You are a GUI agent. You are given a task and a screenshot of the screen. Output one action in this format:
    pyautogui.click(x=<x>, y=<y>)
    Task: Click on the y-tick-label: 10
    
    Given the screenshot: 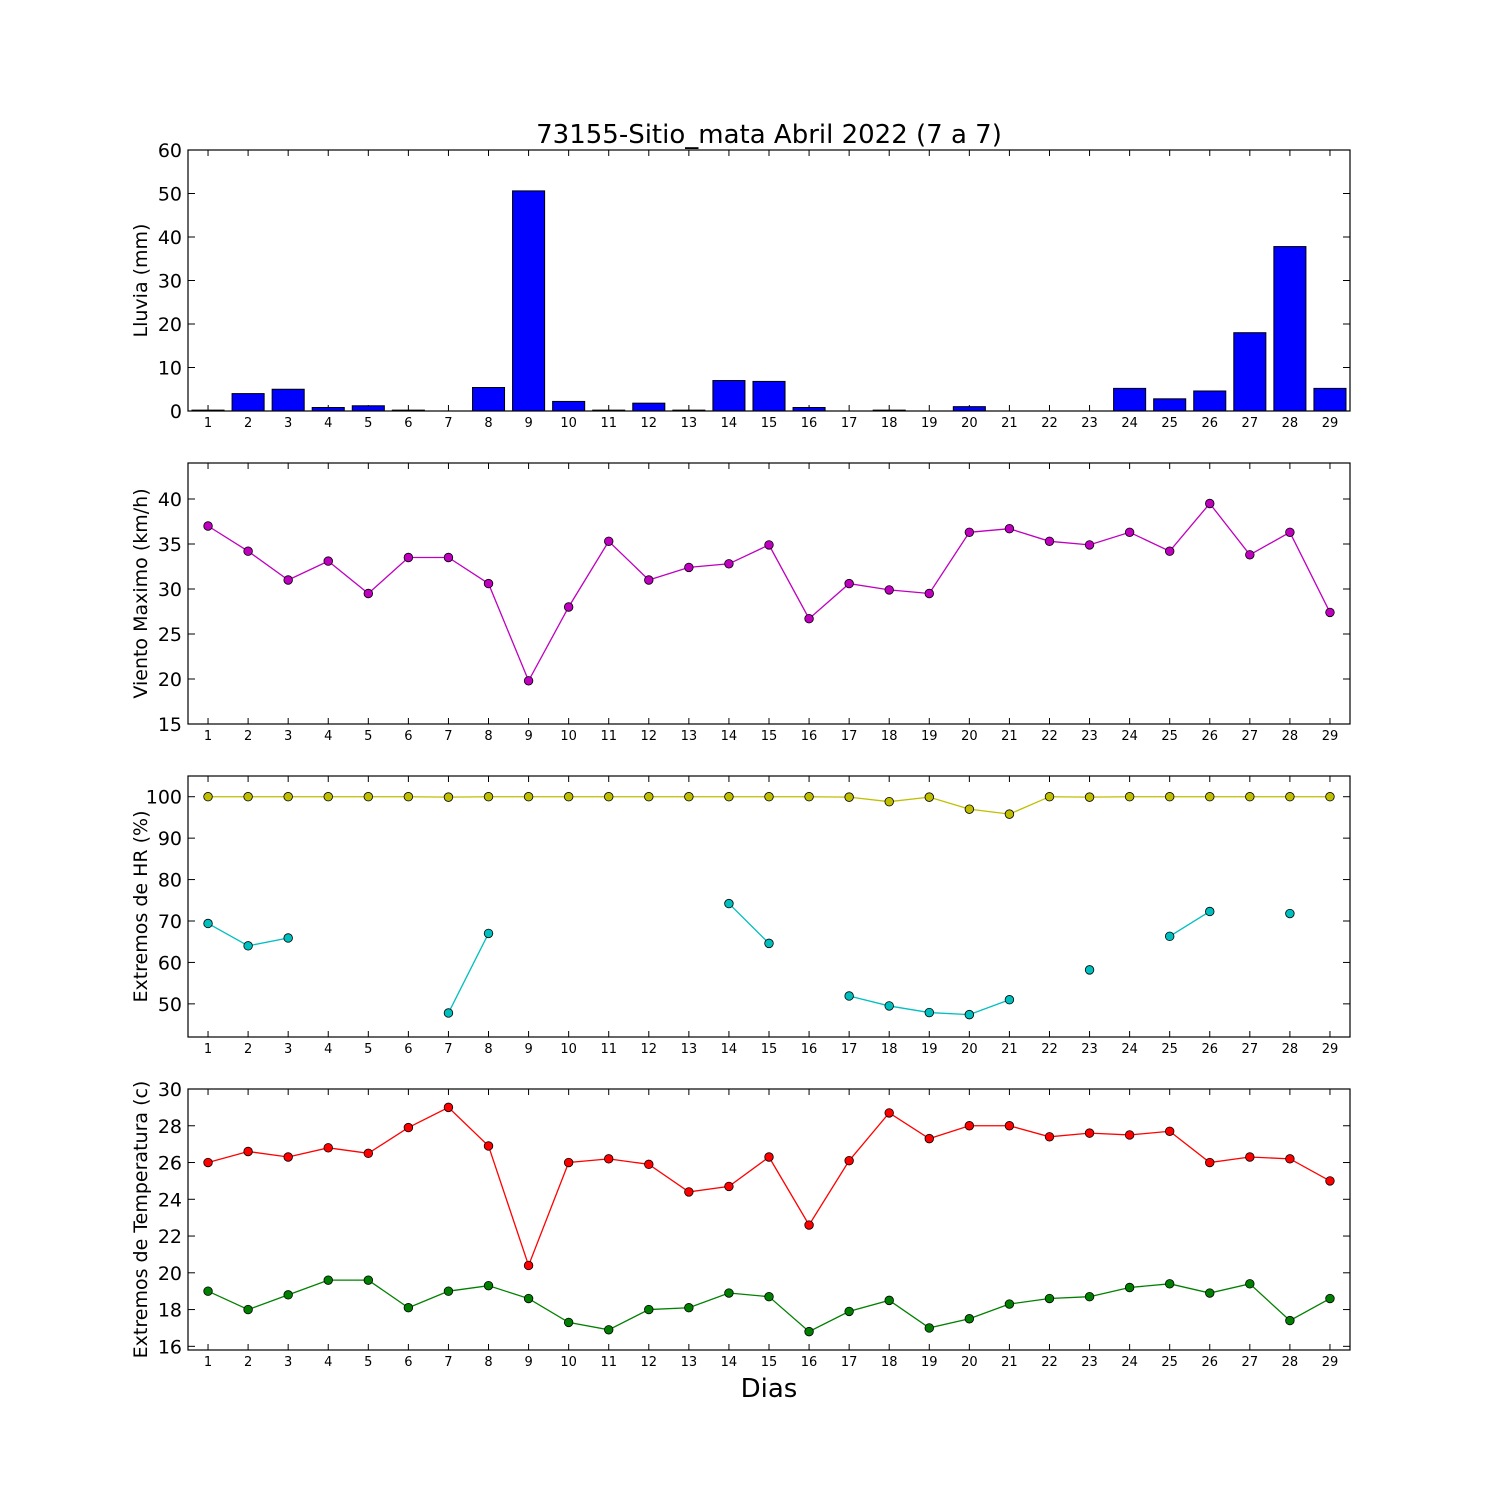 What is the action you would take?
    pyautogui.click(x=170, y=369)
    